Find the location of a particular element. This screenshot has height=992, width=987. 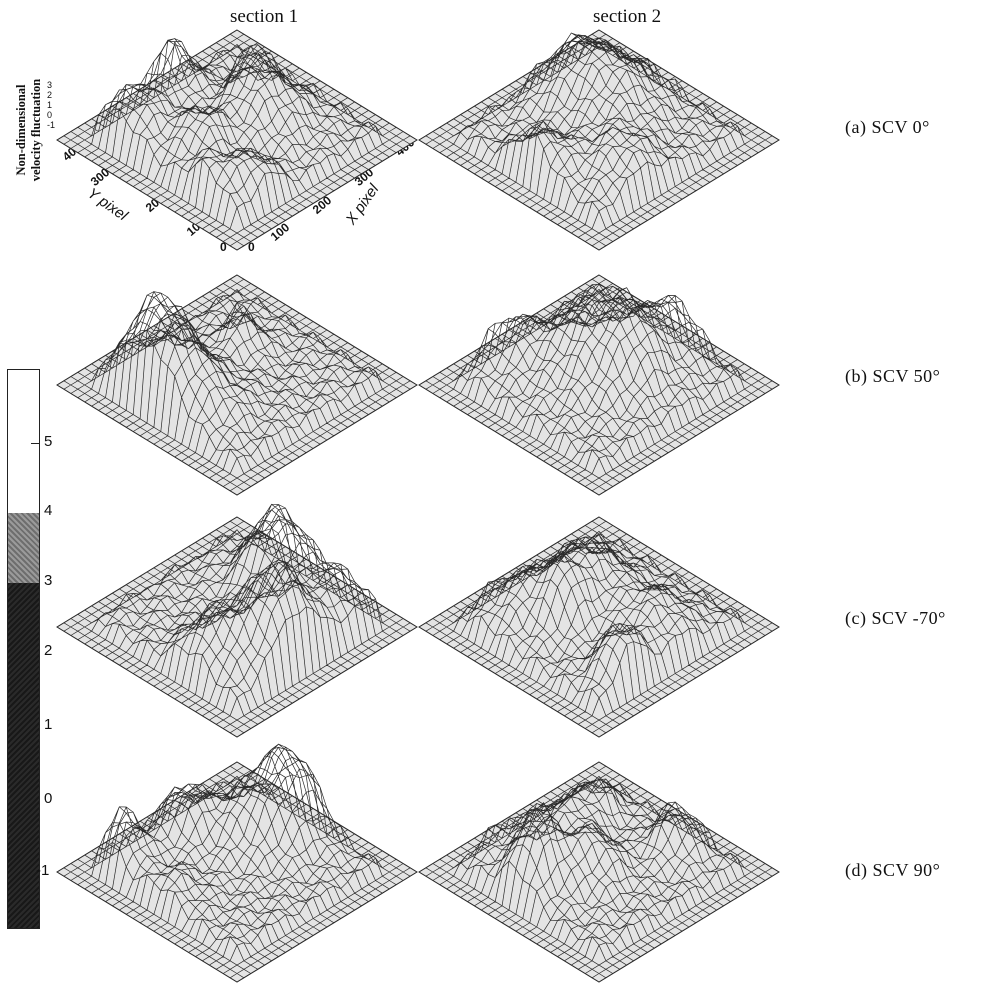

column-title-section-1: section 1 is located at coordinates (264, 16).